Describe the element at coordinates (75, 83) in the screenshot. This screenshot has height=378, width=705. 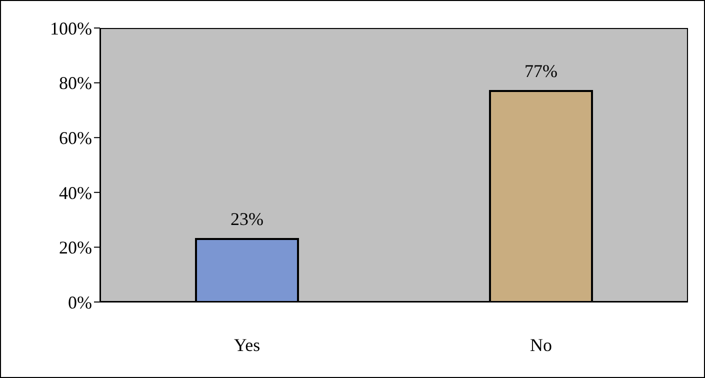
I see `y-tick-label: 80%` at that location.